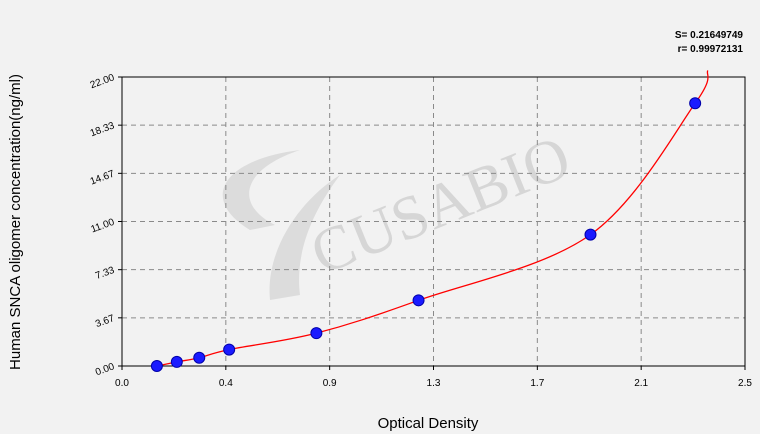  What do you see at coordinates (330, 383) in the screenshot?
I see `x-tick-label: 0.9` at bounding box center [330, 383].